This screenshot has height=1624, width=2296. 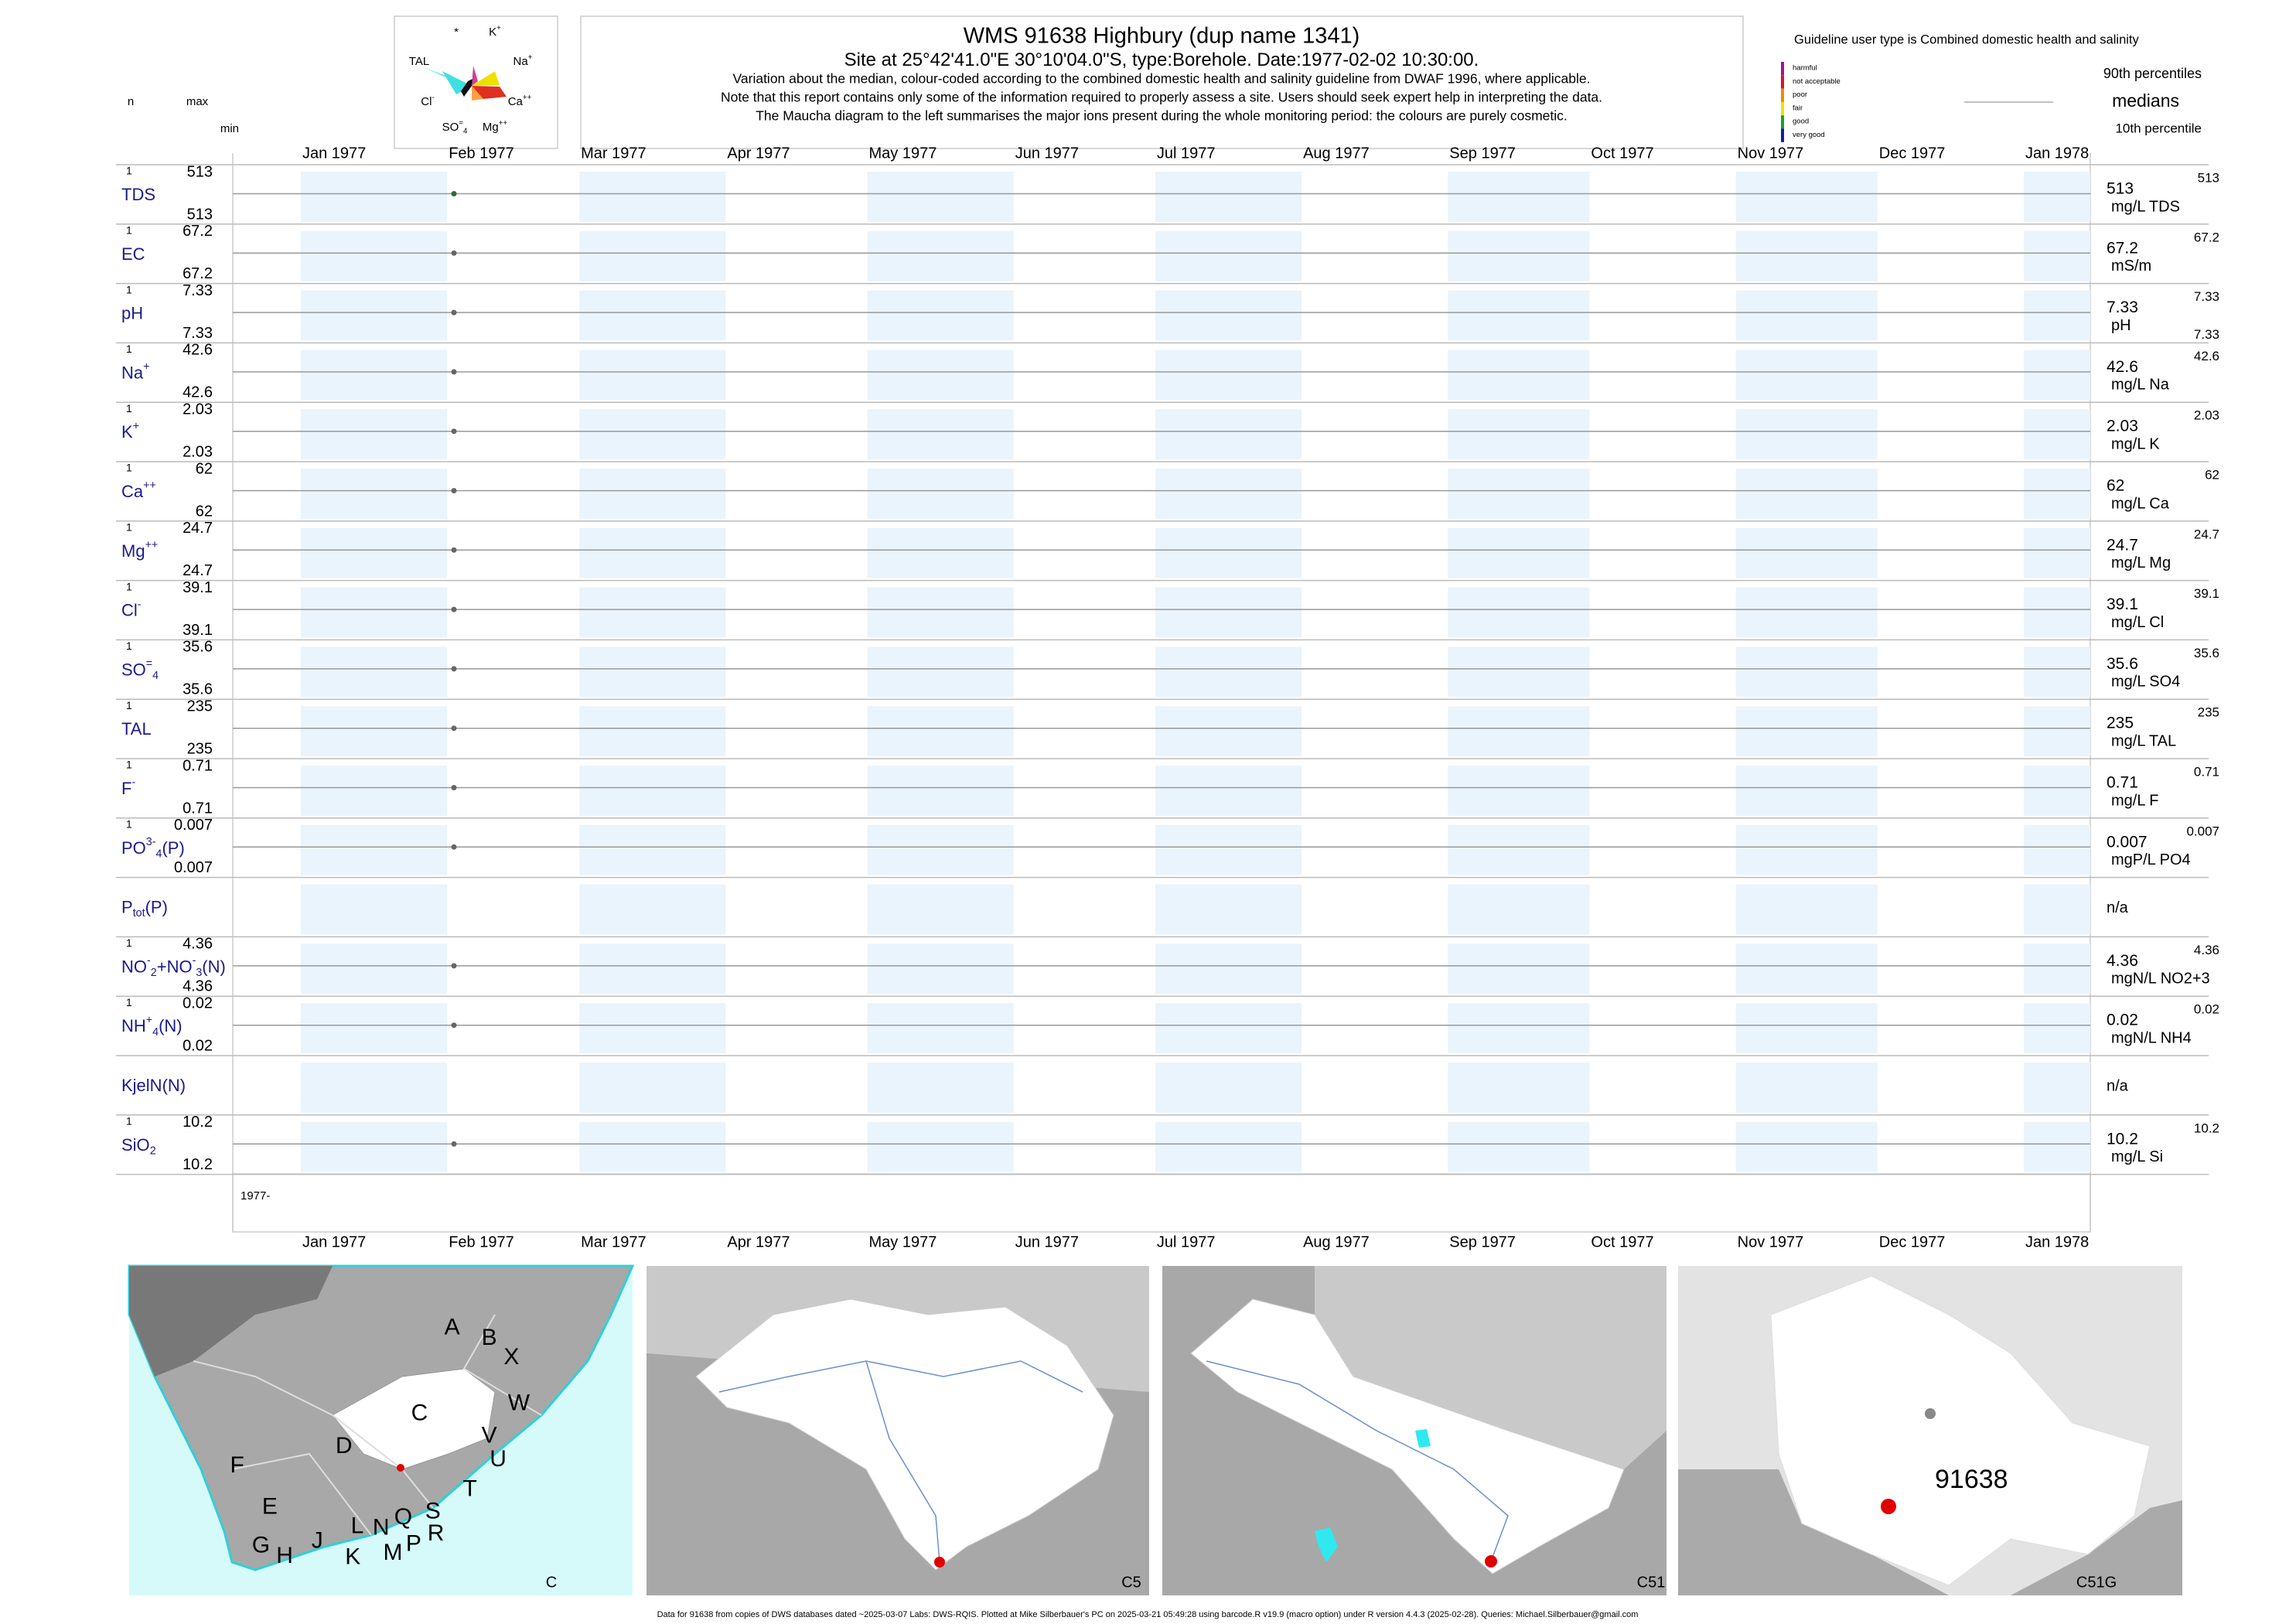 I want to click on max-value: 42.6, so click(x=198, y=350).